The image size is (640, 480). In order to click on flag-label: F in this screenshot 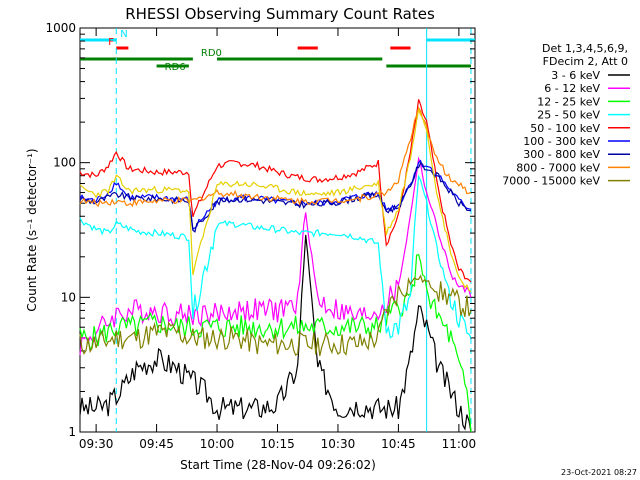, I will do `click(111, 42)`.